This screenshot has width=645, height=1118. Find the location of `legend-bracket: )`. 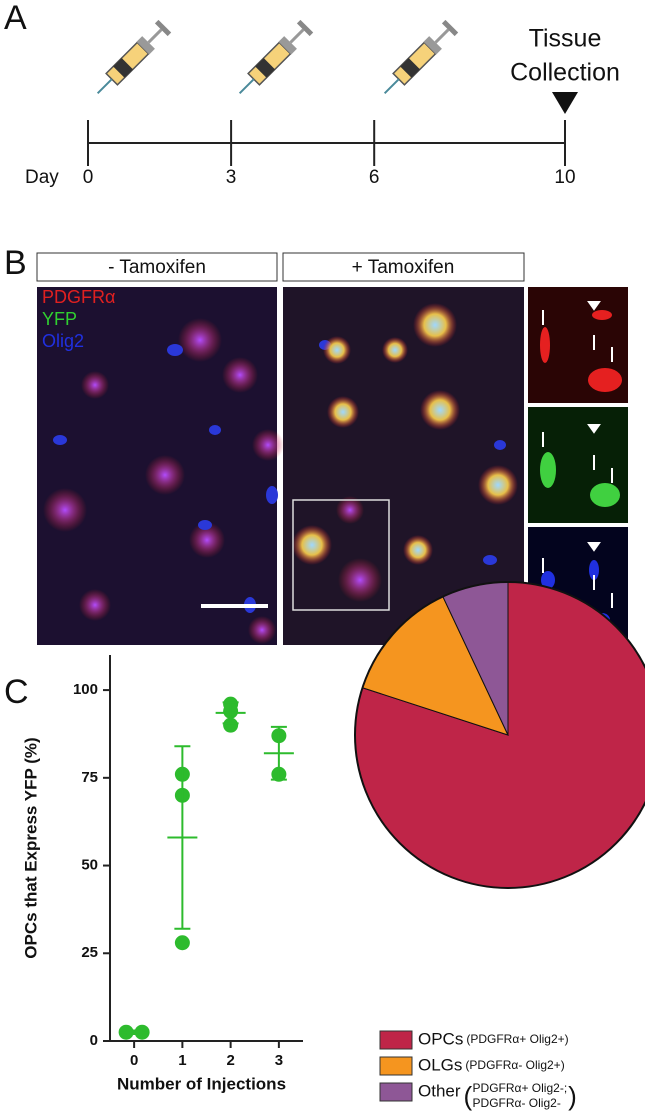

legend-bracket: ) is located at coordinates (572, 1096).